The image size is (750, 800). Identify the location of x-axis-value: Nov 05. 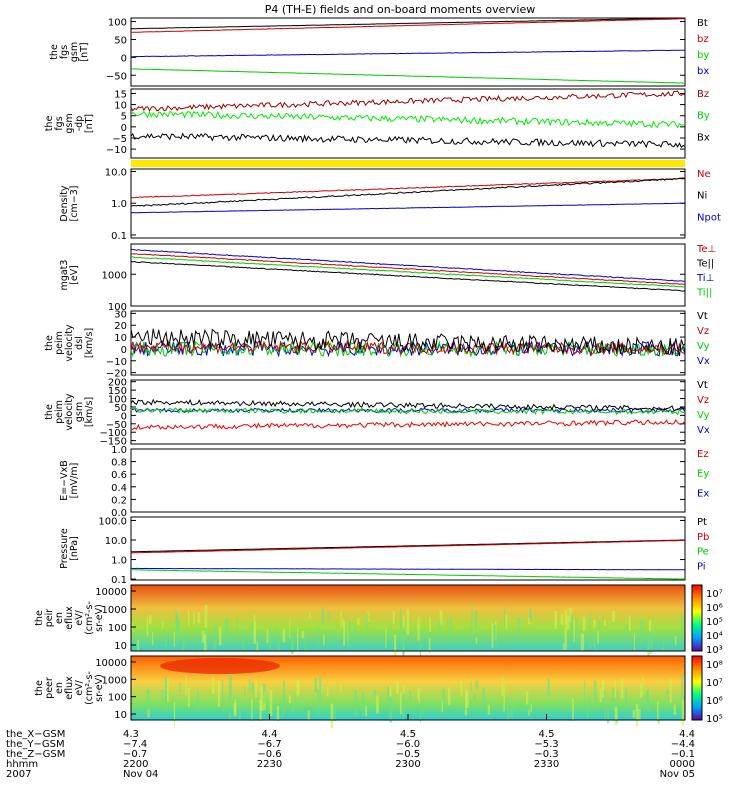
(677, 774).